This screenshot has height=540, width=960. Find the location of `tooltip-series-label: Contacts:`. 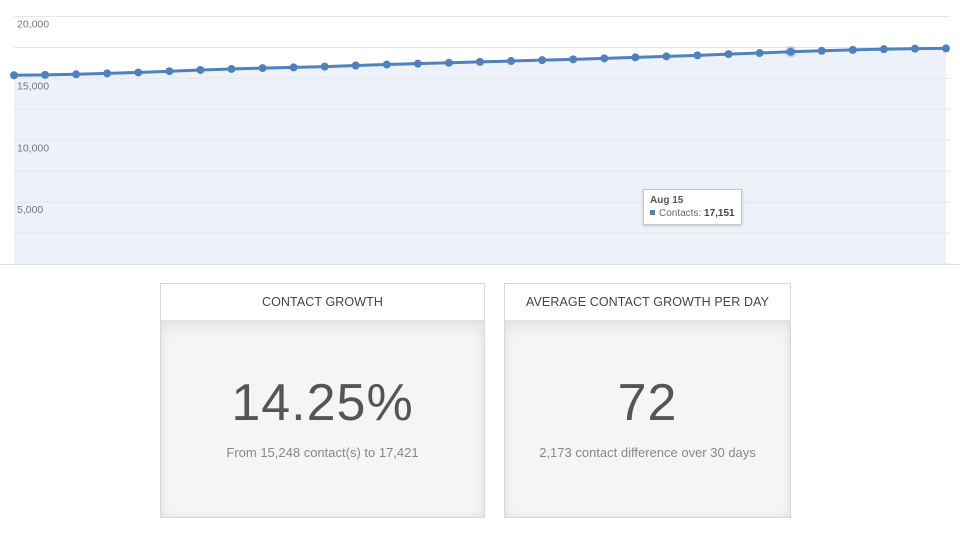

tooltip-series-label: Contacts: is located at coordinates (682, 213).